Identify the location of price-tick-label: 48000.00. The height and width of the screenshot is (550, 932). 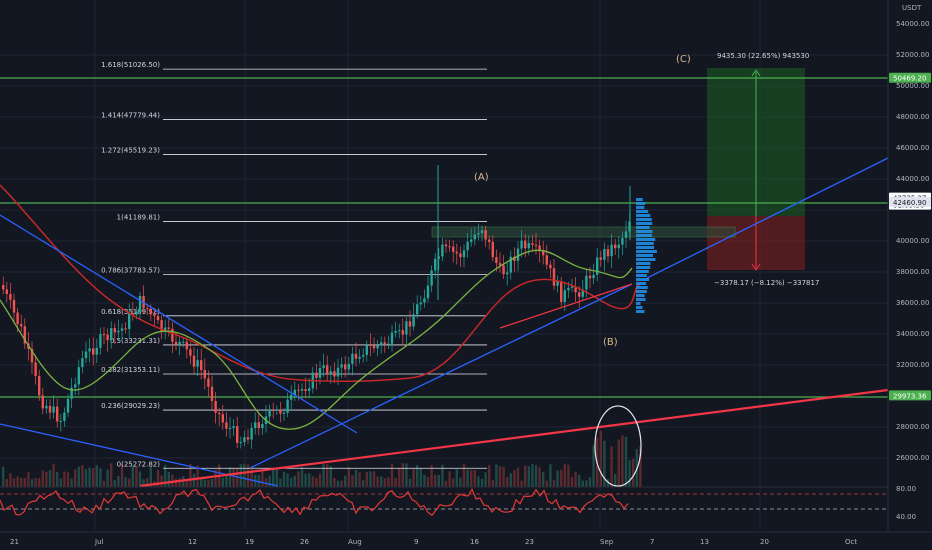
(912, 117).